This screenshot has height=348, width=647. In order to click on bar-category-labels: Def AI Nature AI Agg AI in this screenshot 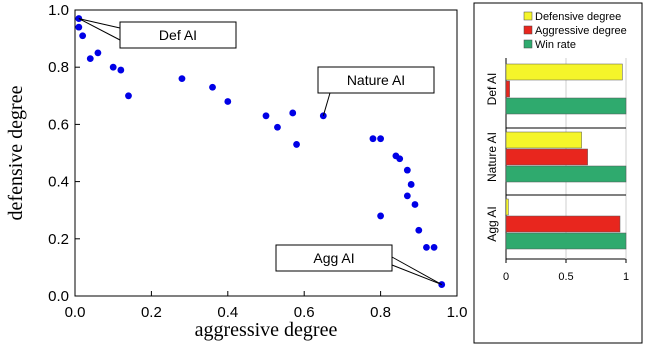, I will do `click(492, 157)`.